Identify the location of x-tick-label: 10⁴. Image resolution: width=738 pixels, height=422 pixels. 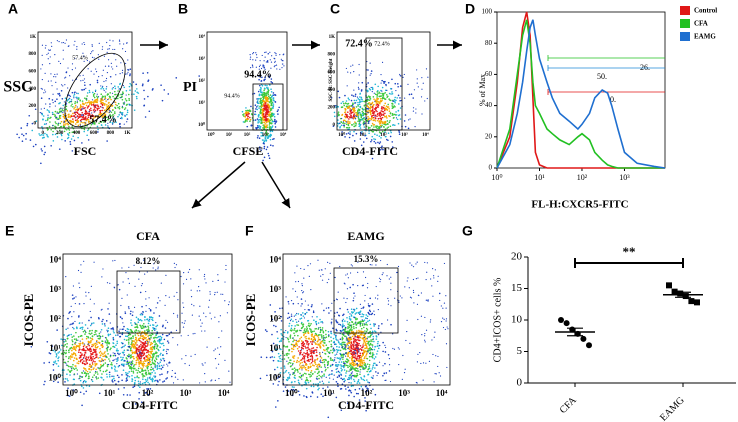
(283, 135).